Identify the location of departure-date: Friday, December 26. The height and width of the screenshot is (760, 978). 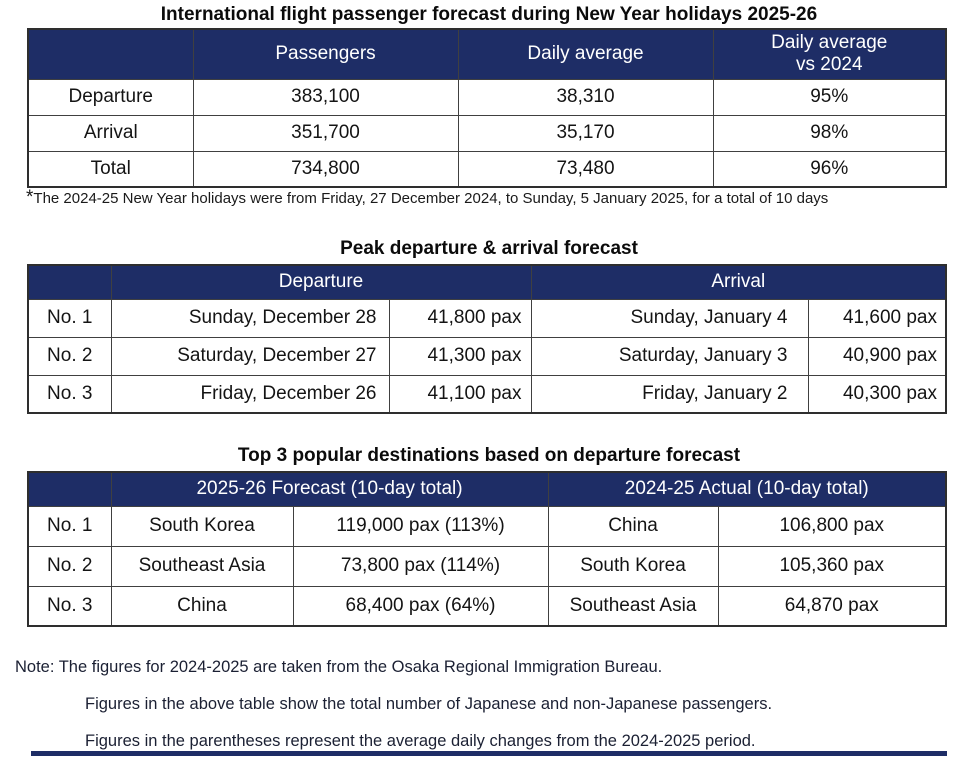
(250, 394).